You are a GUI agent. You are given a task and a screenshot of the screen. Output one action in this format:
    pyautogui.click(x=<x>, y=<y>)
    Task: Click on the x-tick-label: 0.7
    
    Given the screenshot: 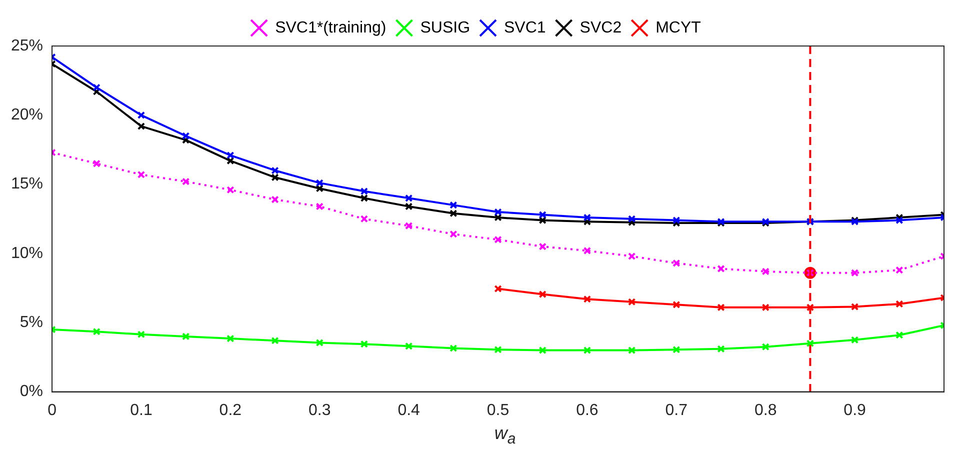 What is the action you would take?
    pyautogui.click(x=676, y=410)
    